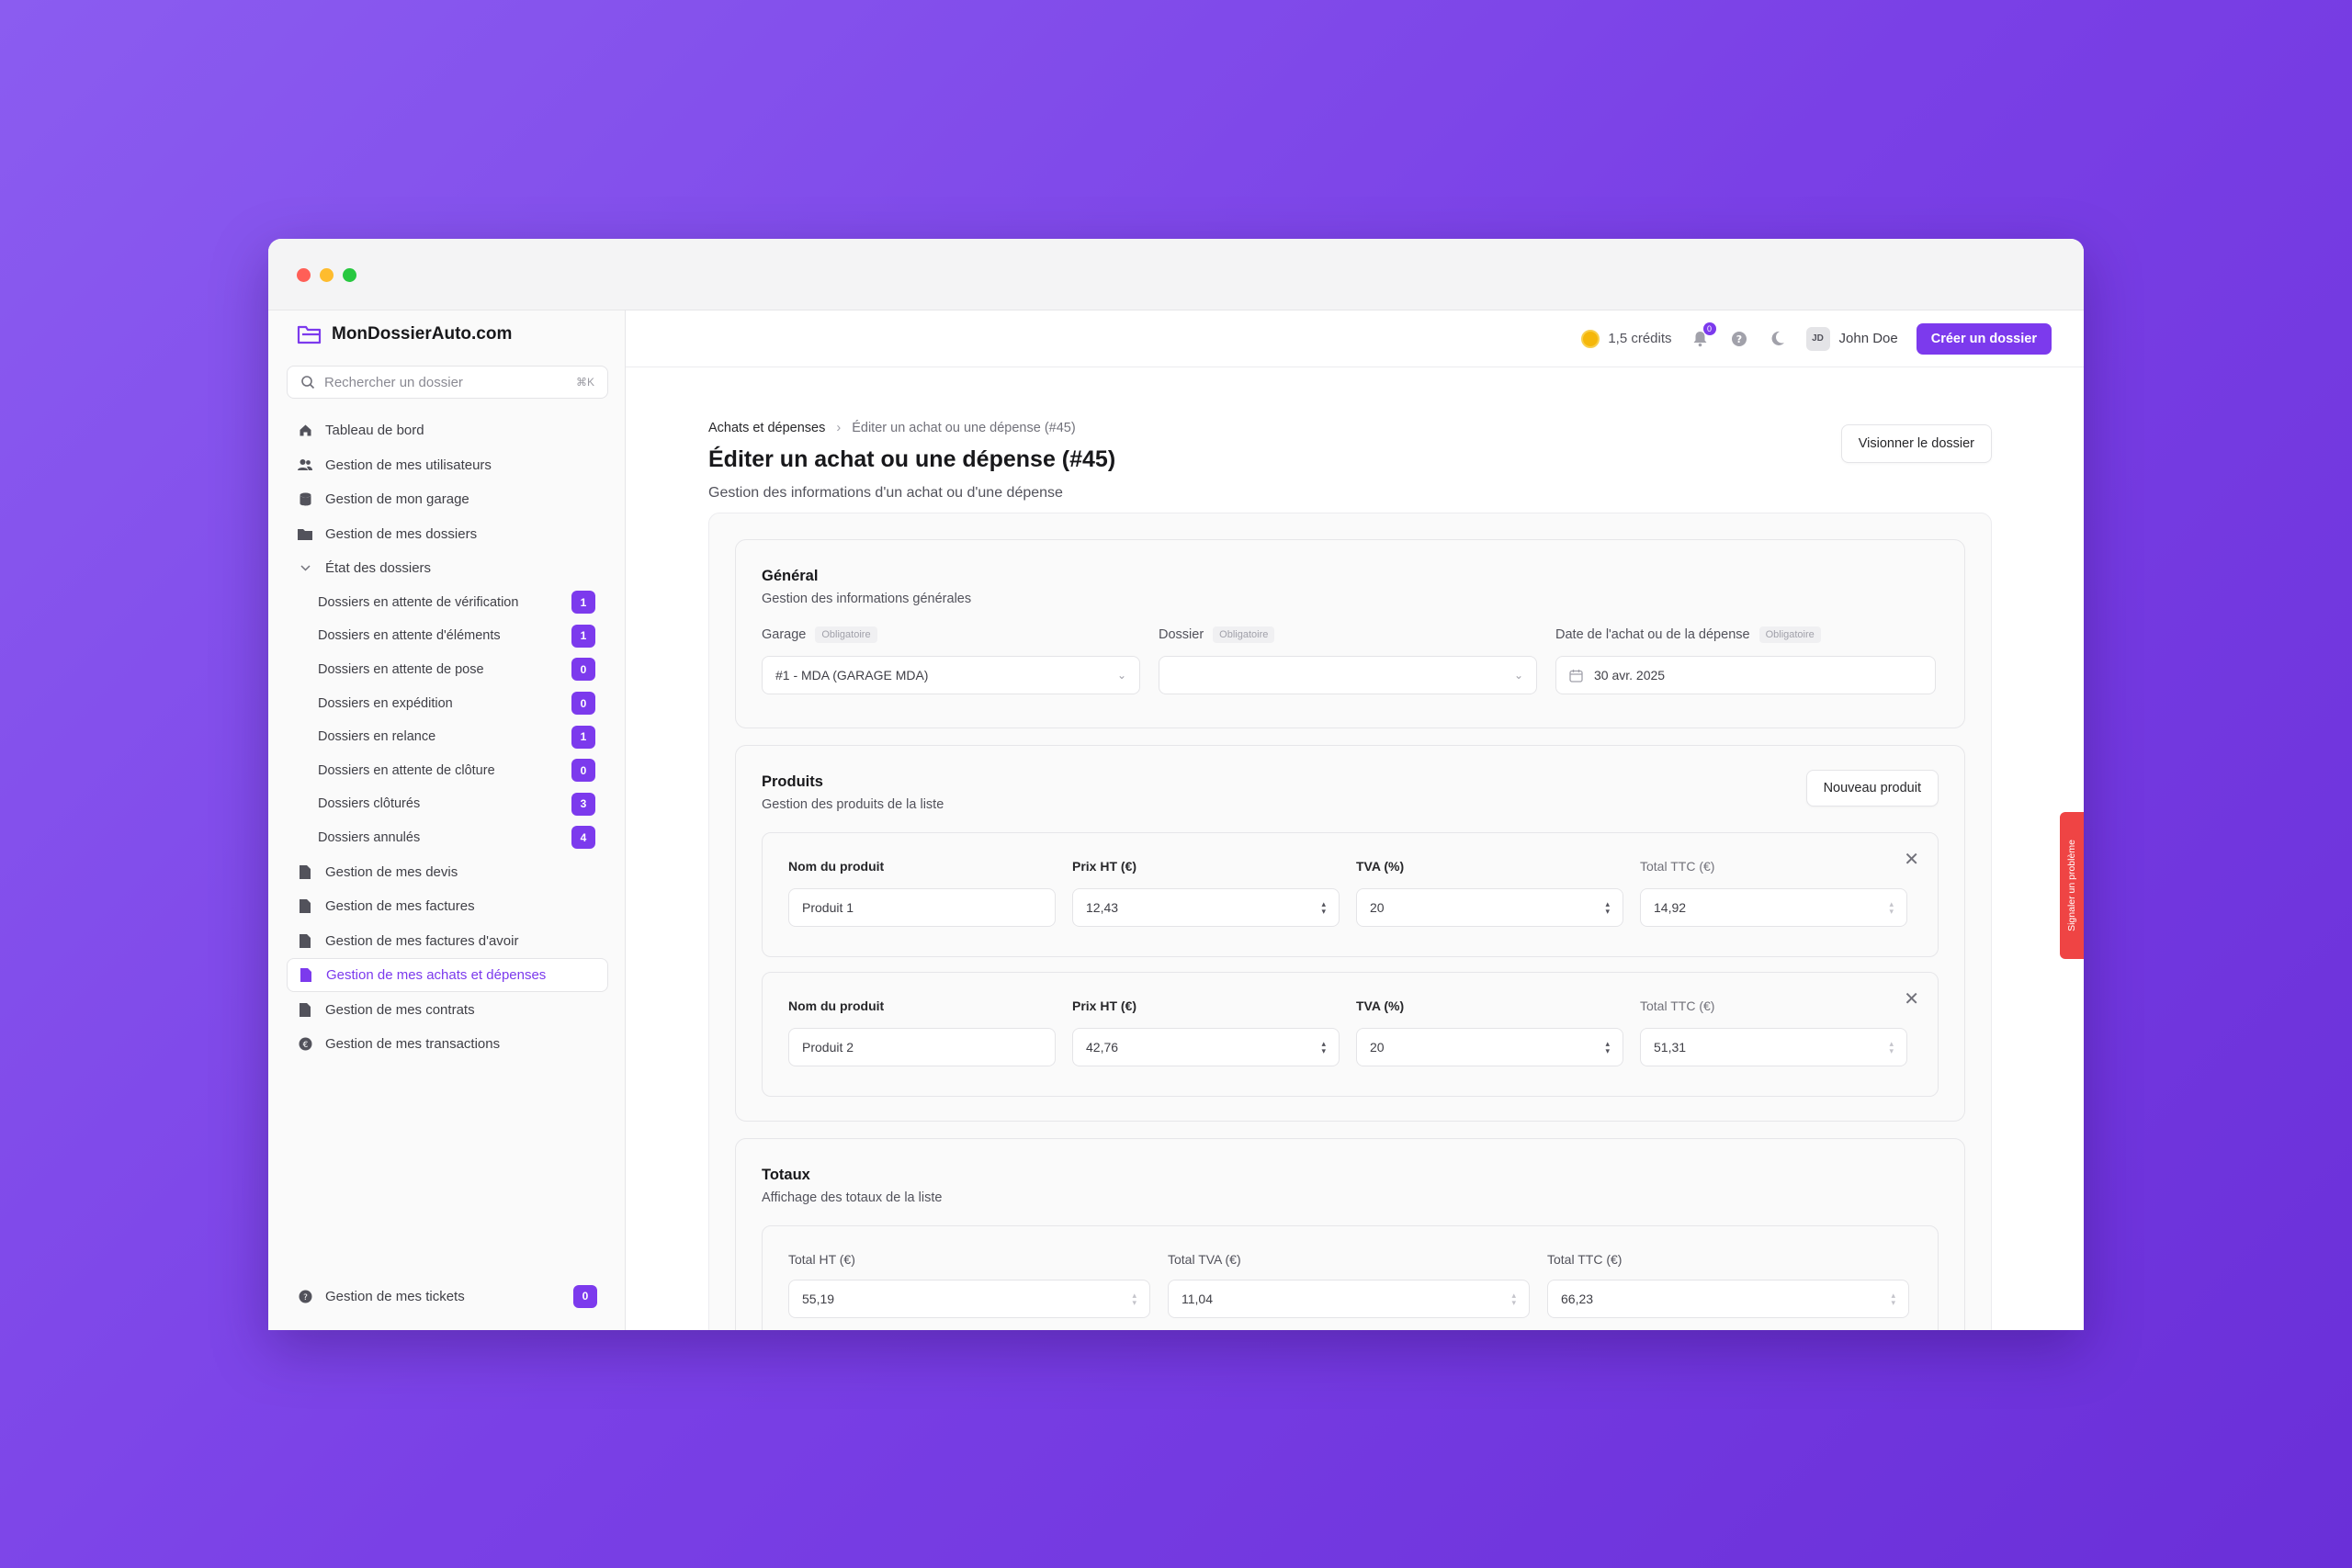 This screenshot has height=1568, width=2352. I want to click on total-ht-label: Total HT (€), so click(821, 1260).